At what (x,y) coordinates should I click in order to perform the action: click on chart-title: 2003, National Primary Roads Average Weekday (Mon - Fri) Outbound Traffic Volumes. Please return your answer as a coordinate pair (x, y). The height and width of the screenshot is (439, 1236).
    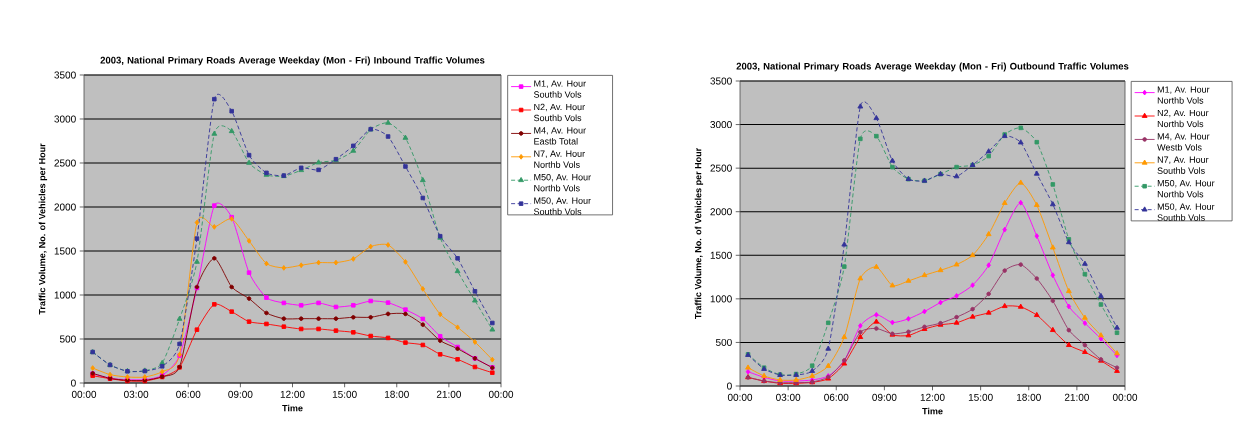
    Looking at the image, I should click on (932, 67).